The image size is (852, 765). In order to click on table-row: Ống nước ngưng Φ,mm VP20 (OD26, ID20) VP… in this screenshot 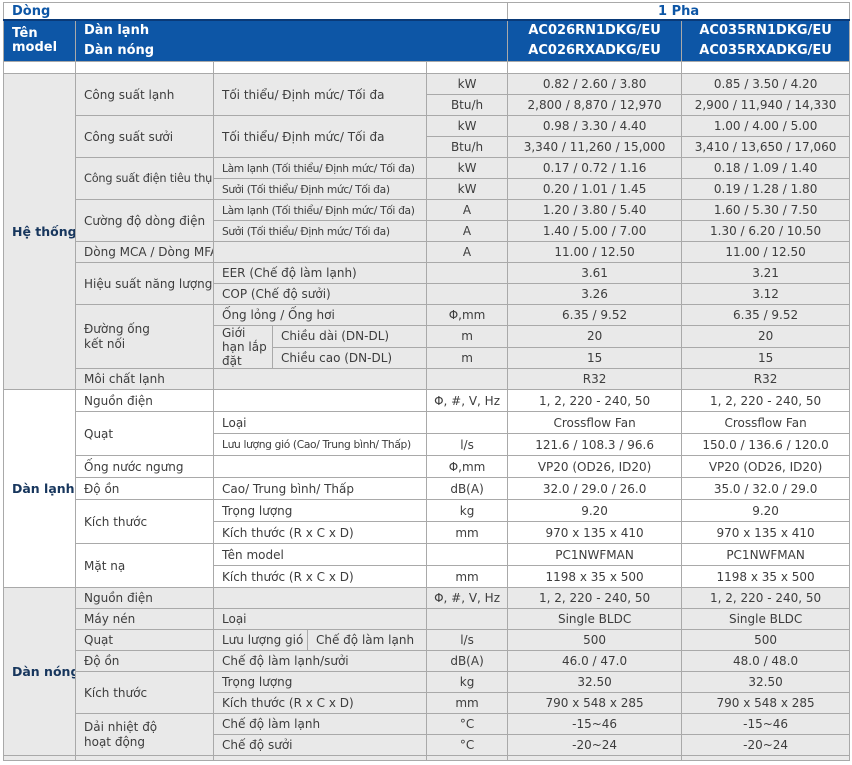, I will do `click(427, 466)`.